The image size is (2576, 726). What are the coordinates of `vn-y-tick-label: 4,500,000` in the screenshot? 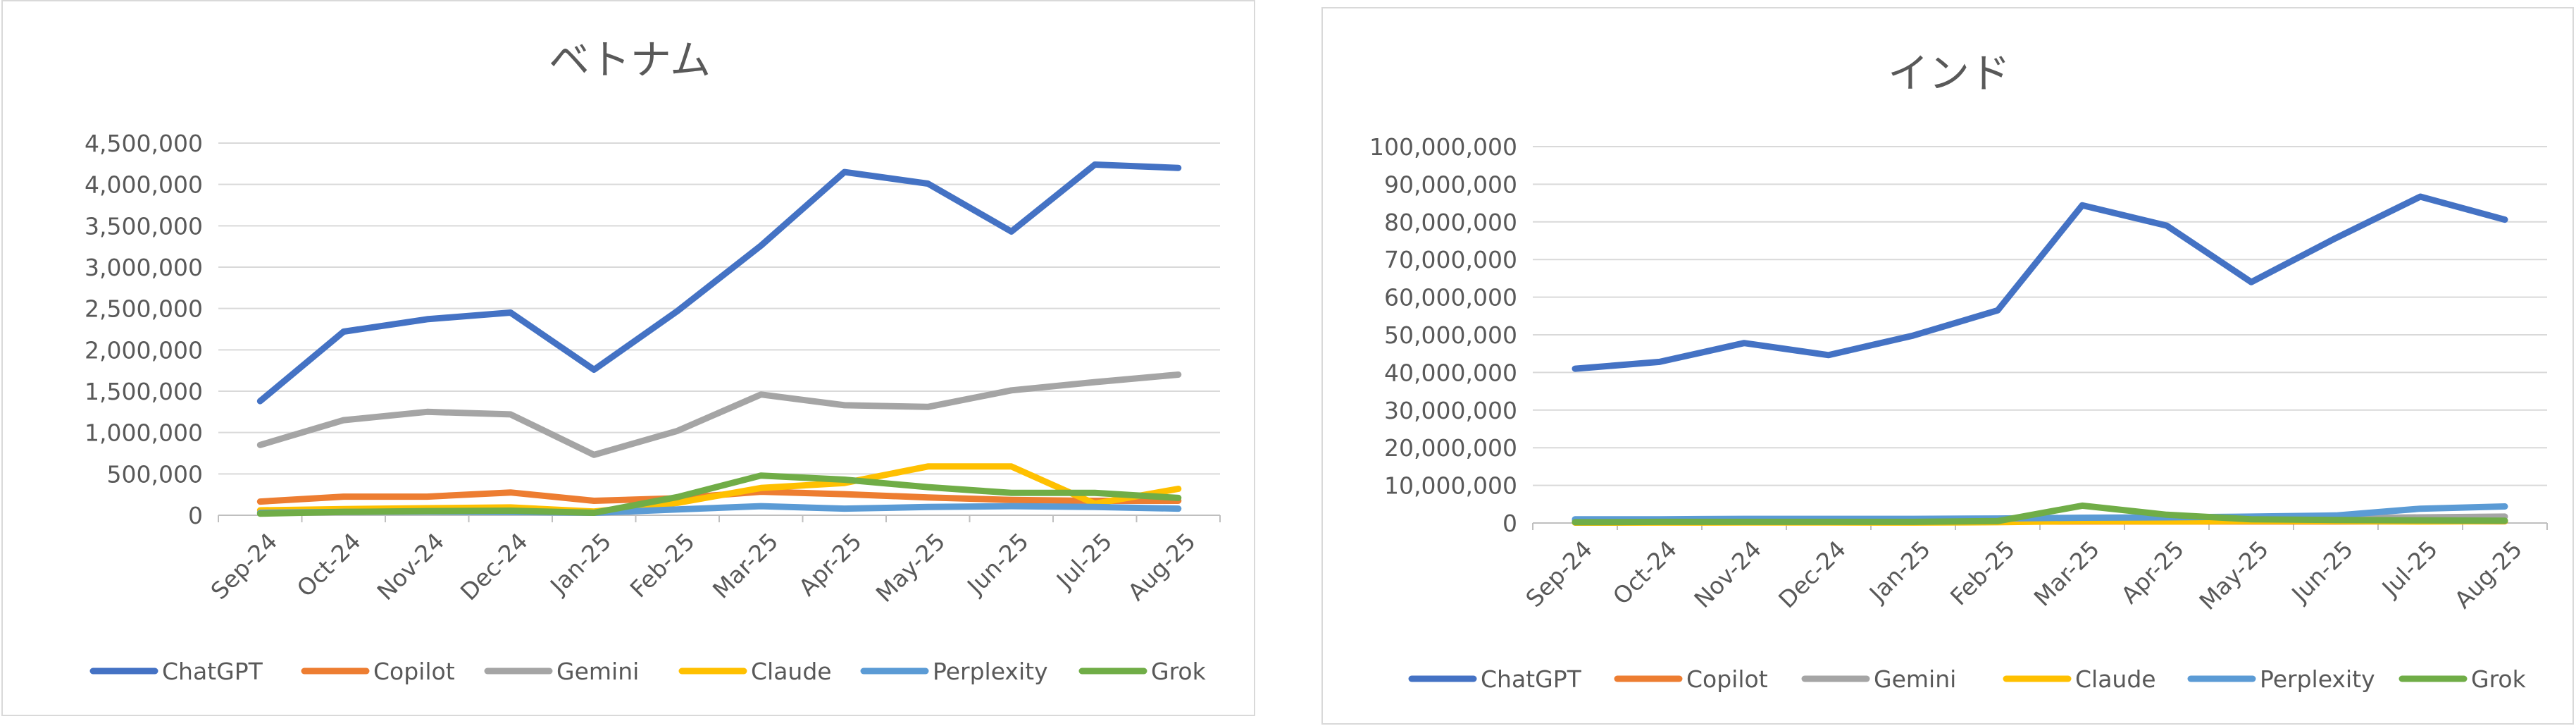 It's located at (144, 143).